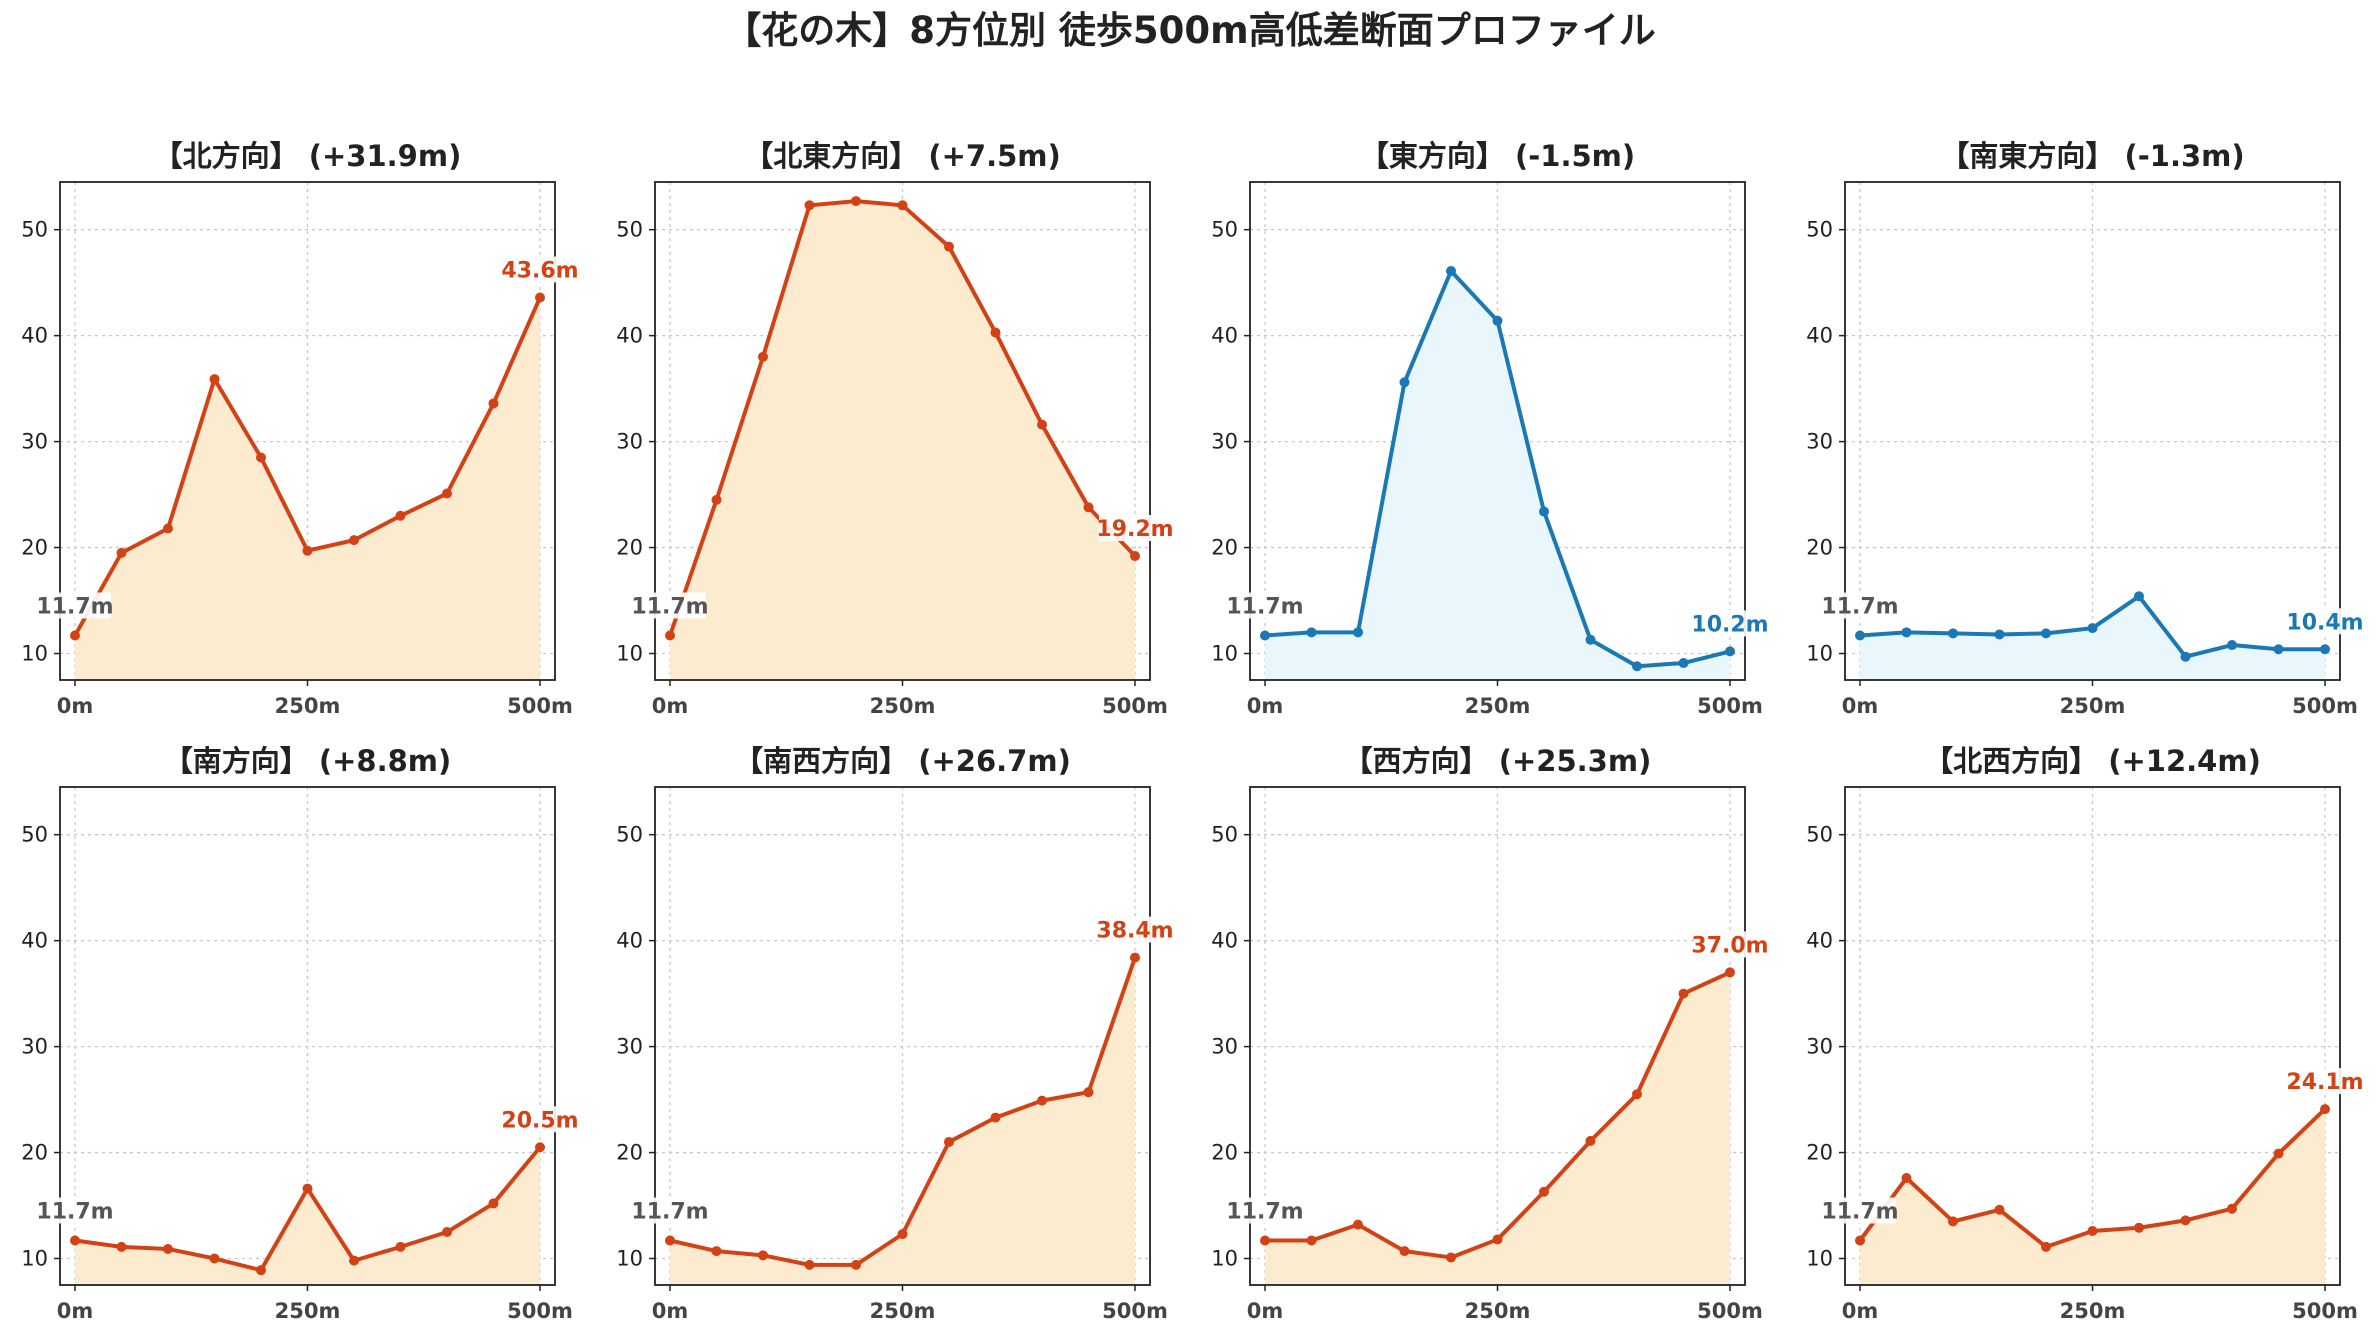 This screenshot has height=1340, width=2380. Describe the element at coordinates (902, 156) in the screenshot. I see `panel-title: 【北東方向】 (+7.5m)` at that location.